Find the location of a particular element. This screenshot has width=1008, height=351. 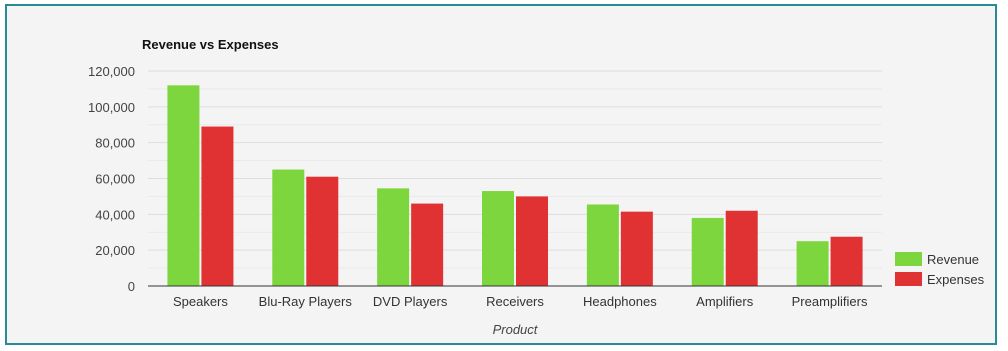

x-tick-label: Receivers is located at coordinates (515, 301).